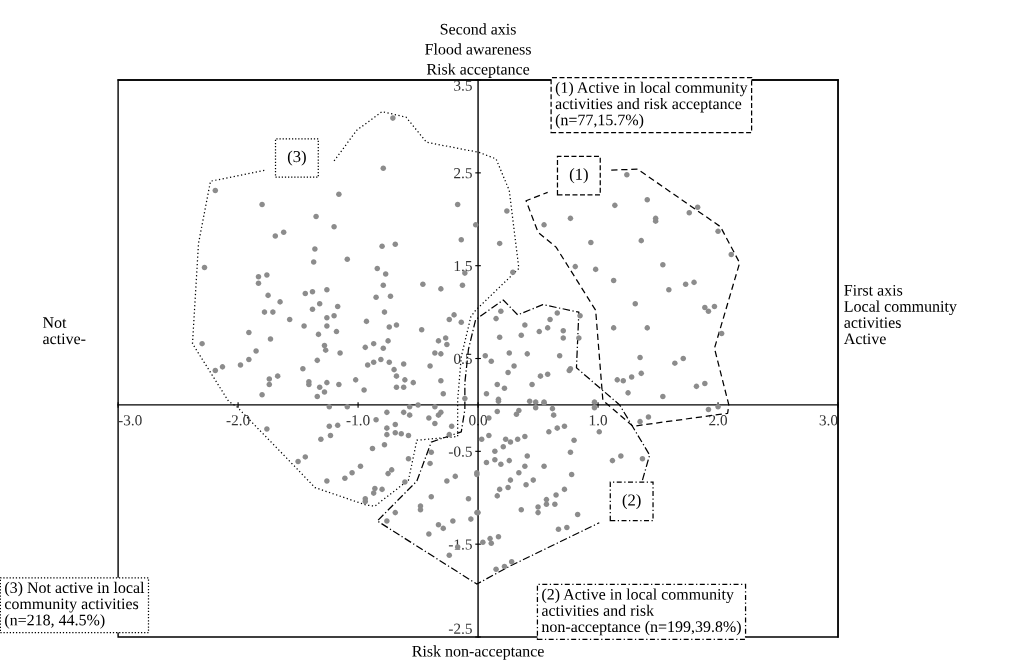 This screenshot has height=667, width=1027. Describe the element at coordinates (631, 501) in the screenshot. I see `annotation: (2)` at that location.